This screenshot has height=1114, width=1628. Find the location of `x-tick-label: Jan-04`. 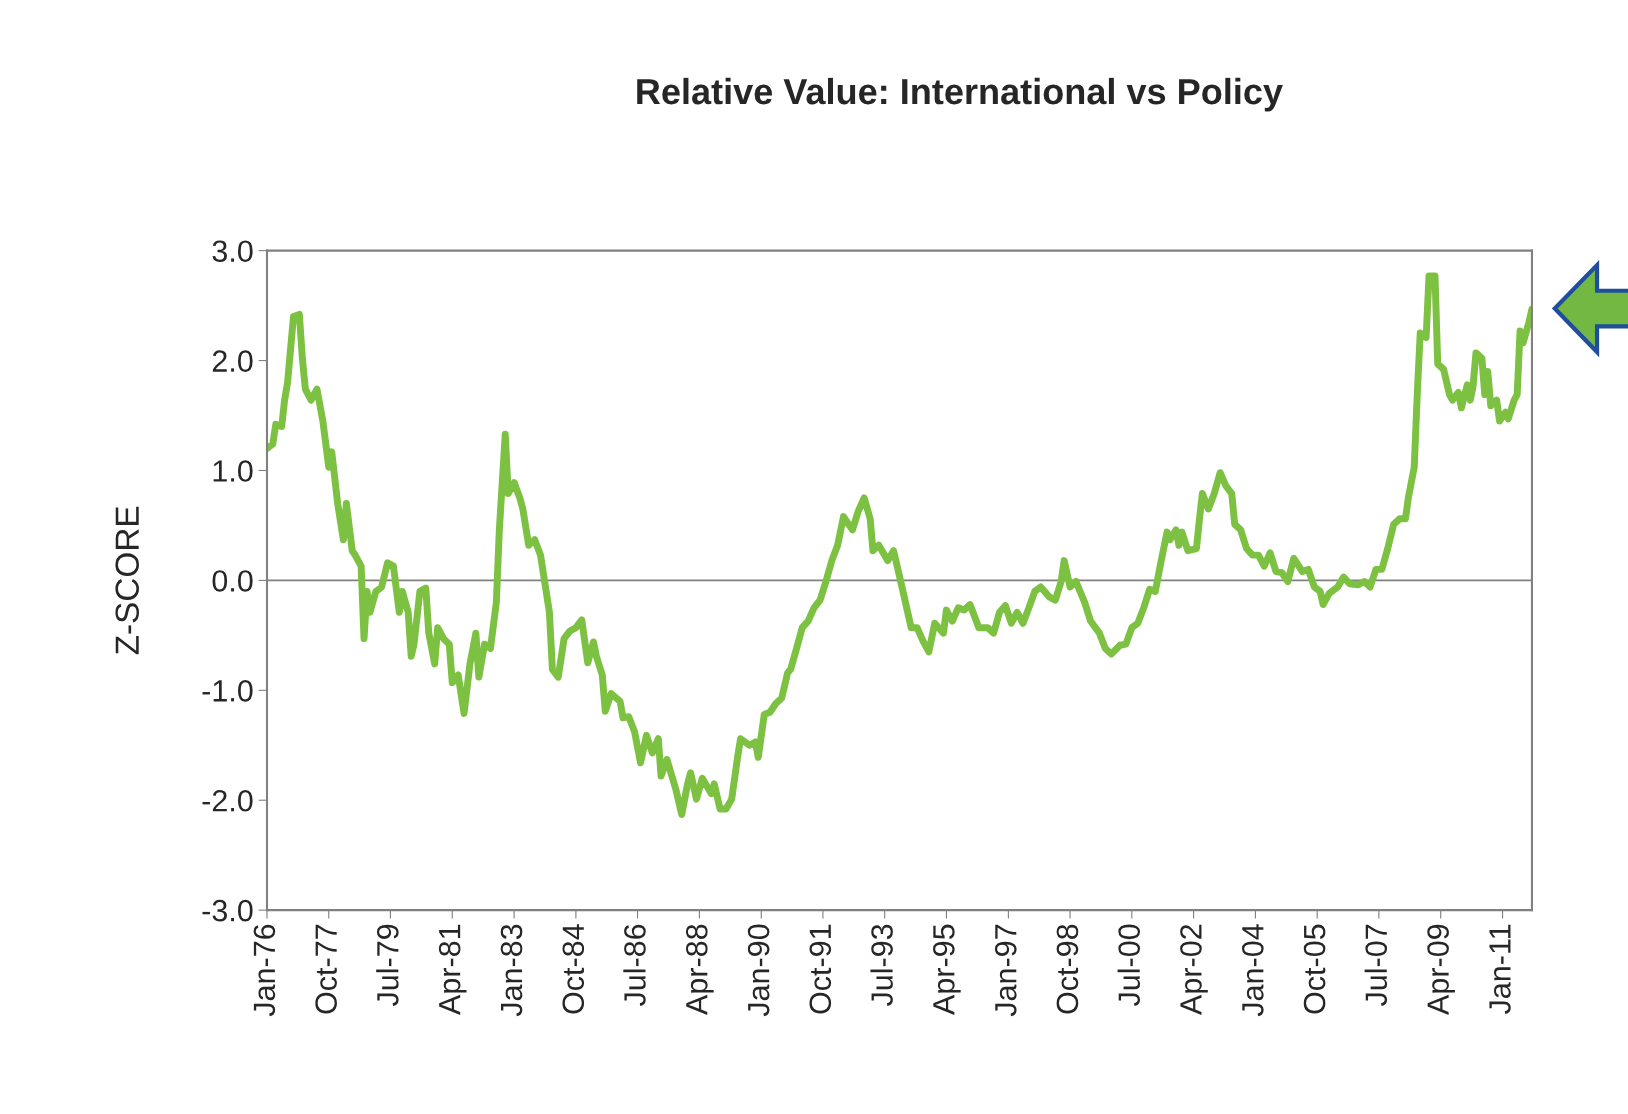

x-tick-label: Jan-04 is located at coordinates (1253, 970).